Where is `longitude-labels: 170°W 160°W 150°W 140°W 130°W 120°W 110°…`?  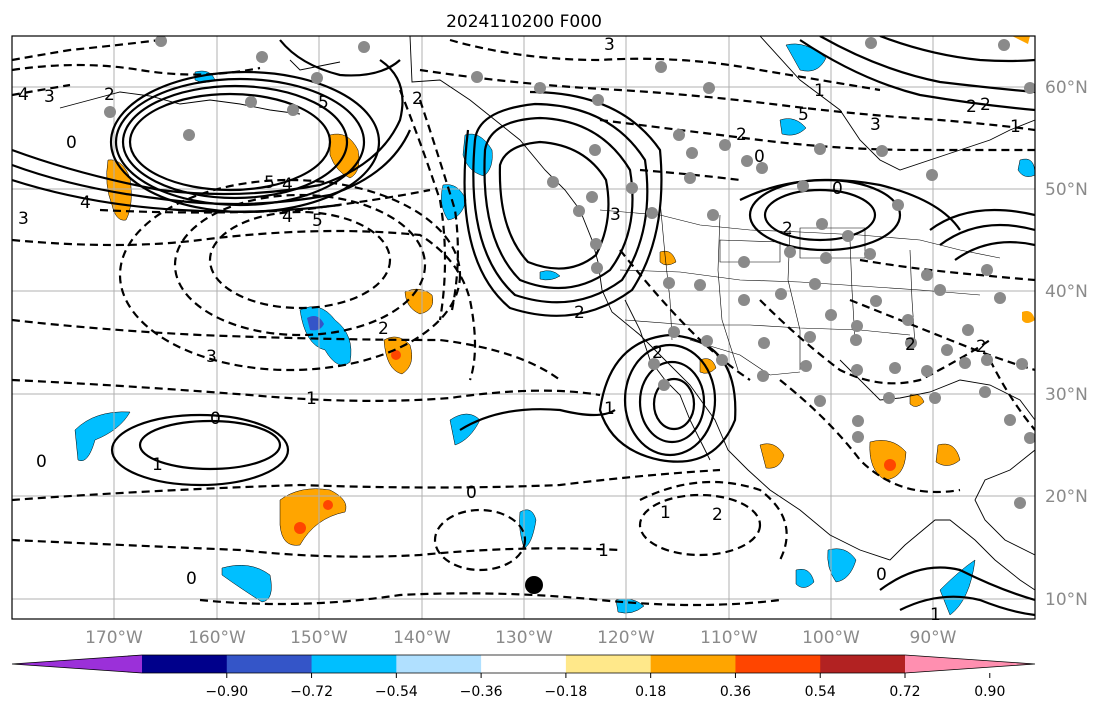
longitude-labels: 170°W 160°W 150°W 140°W 130°W 120°W 110°… is located at coordinates (521, 638).